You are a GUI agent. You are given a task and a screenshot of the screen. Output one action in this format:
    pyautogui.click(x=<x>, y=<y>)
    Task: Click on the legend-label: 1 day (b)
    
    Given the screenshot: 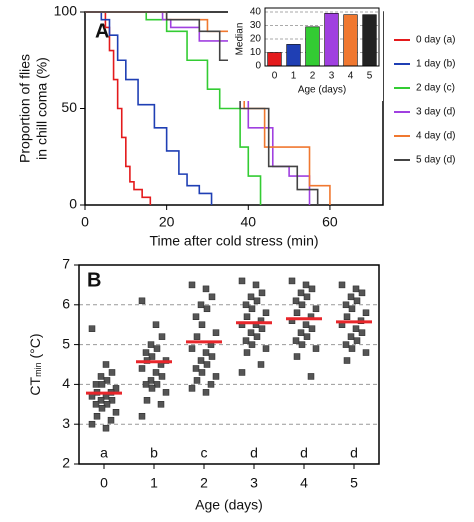 What is the action you would take?
    pyautogui.click(x=435, y=64)
    